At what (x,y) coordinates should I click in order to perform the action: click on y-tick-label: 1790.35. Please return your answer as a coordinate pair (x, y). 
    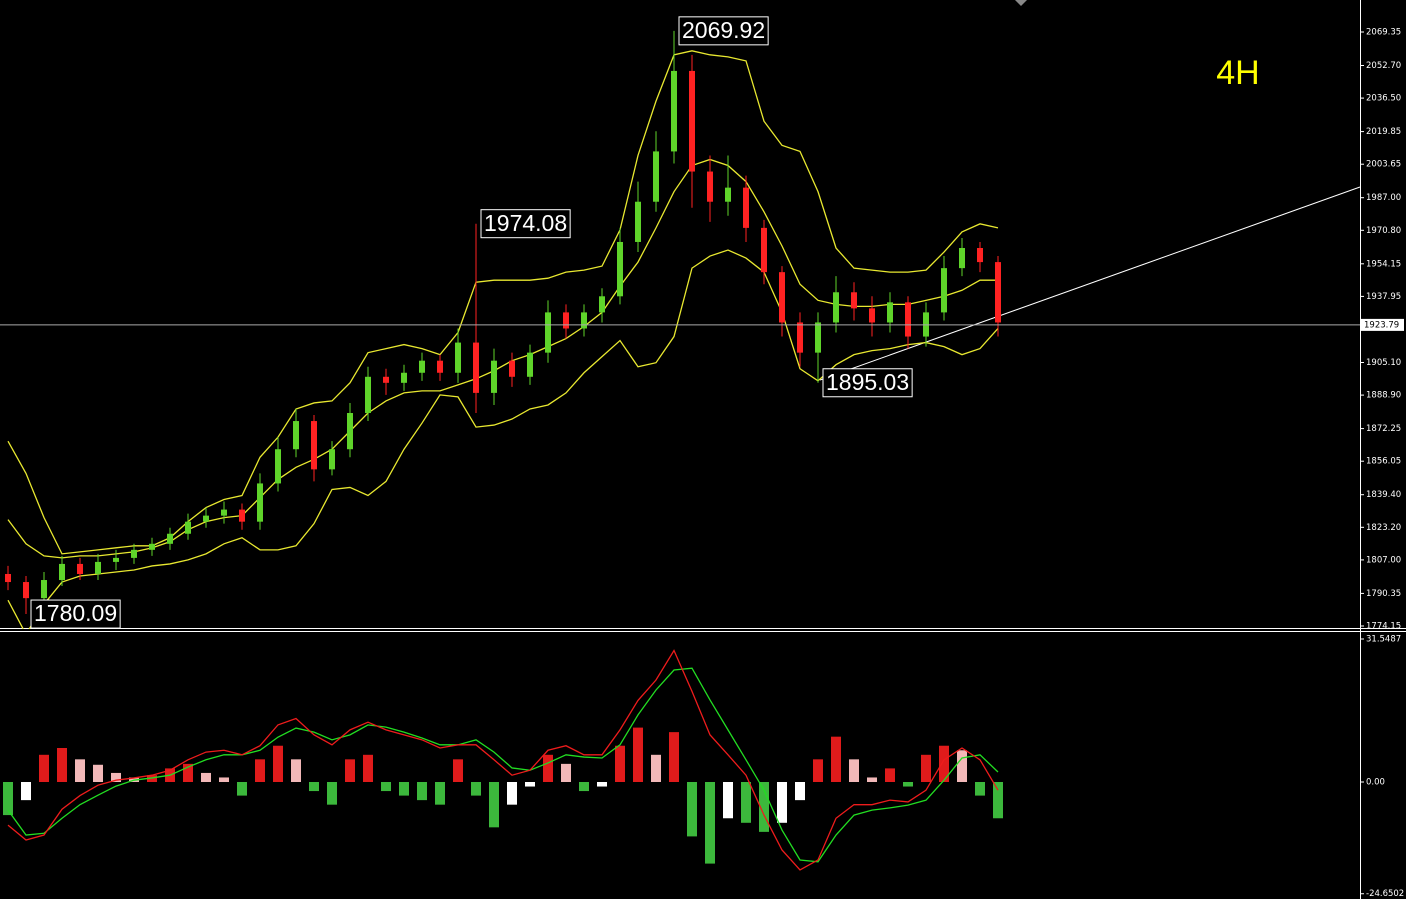
    Looking at the image, I should click on (1383, 594).